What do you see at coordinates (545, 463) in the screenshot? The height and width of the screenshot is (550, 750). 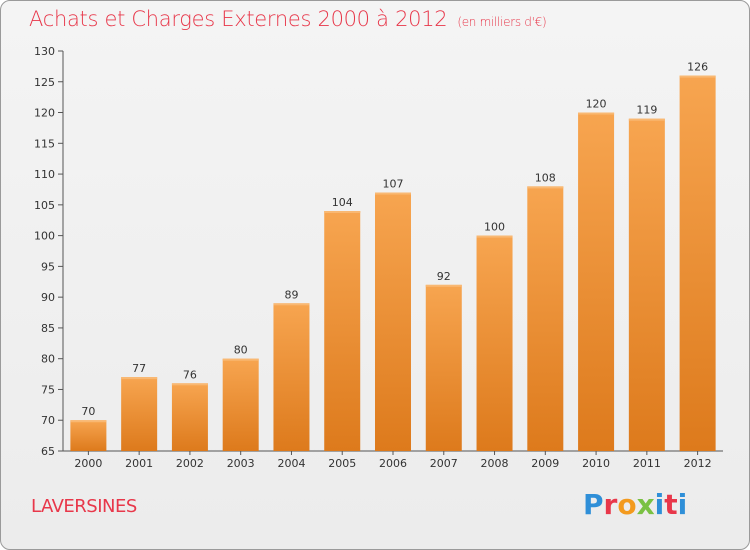 I see `x-tick-label: 2009` at bounding box center [545, 463].